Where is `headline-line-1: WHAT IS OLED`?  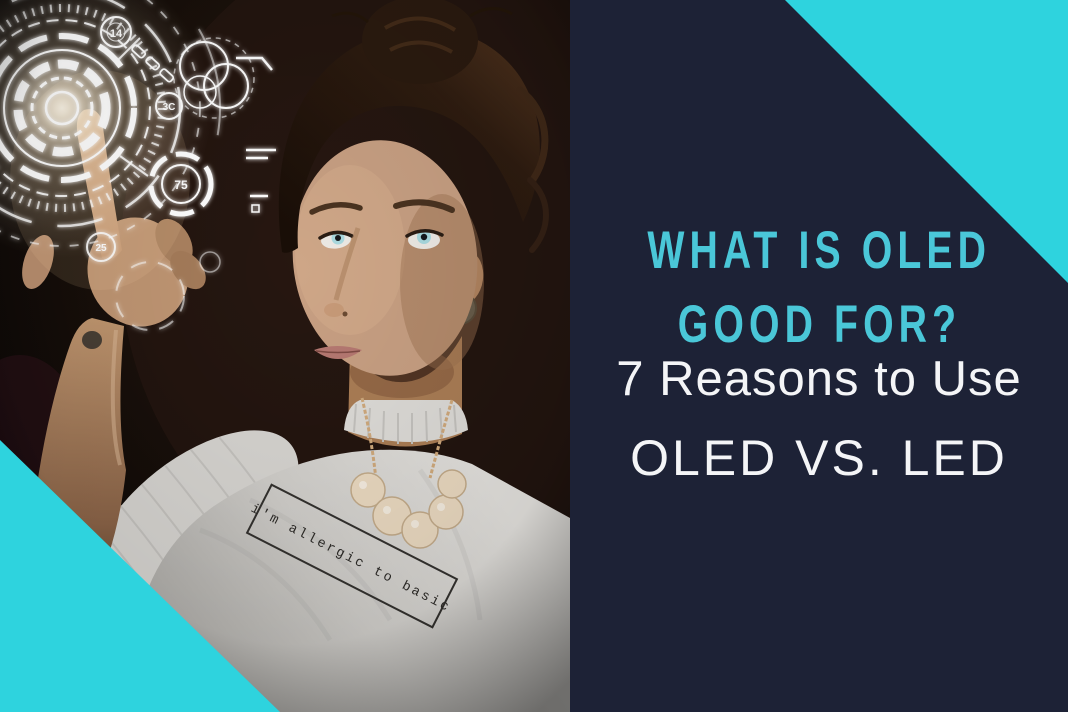 headline-line-1: WHAT IS OLED is located at coordinates (819, 250).